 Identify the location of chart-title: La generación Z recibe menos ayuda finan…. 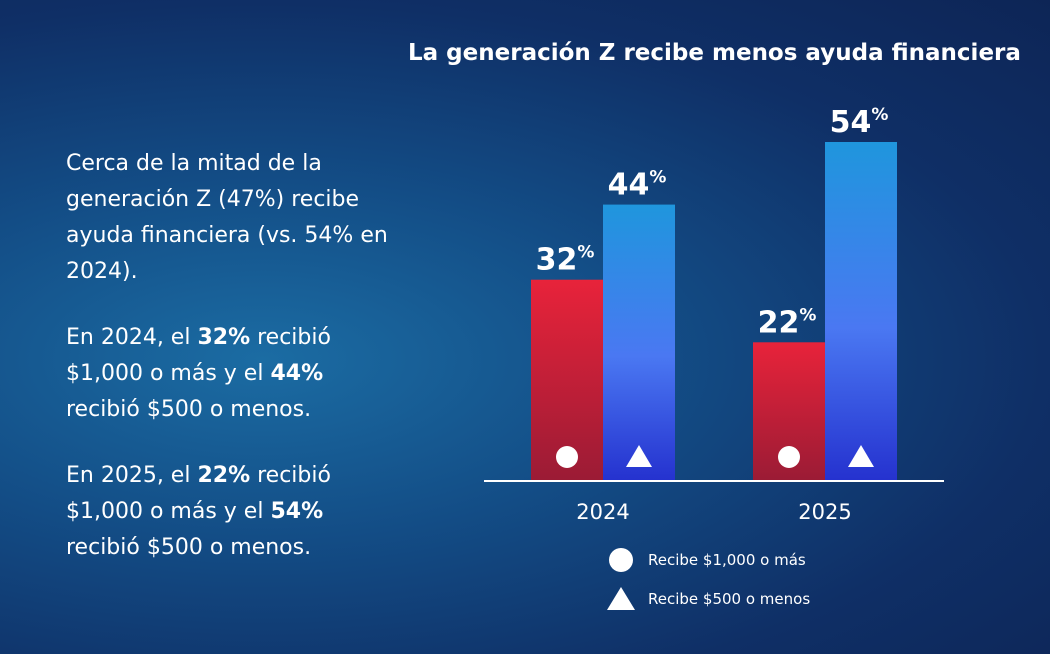
(714, 53).